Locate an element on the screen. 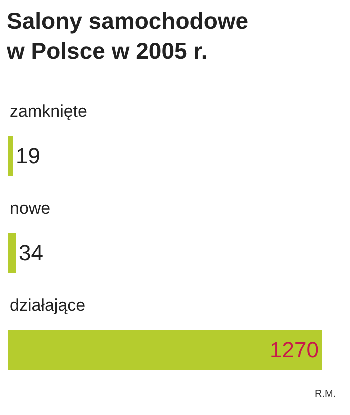 The image size is (350, 415). y-tick-label: działające is located at coordinates (48, 305).